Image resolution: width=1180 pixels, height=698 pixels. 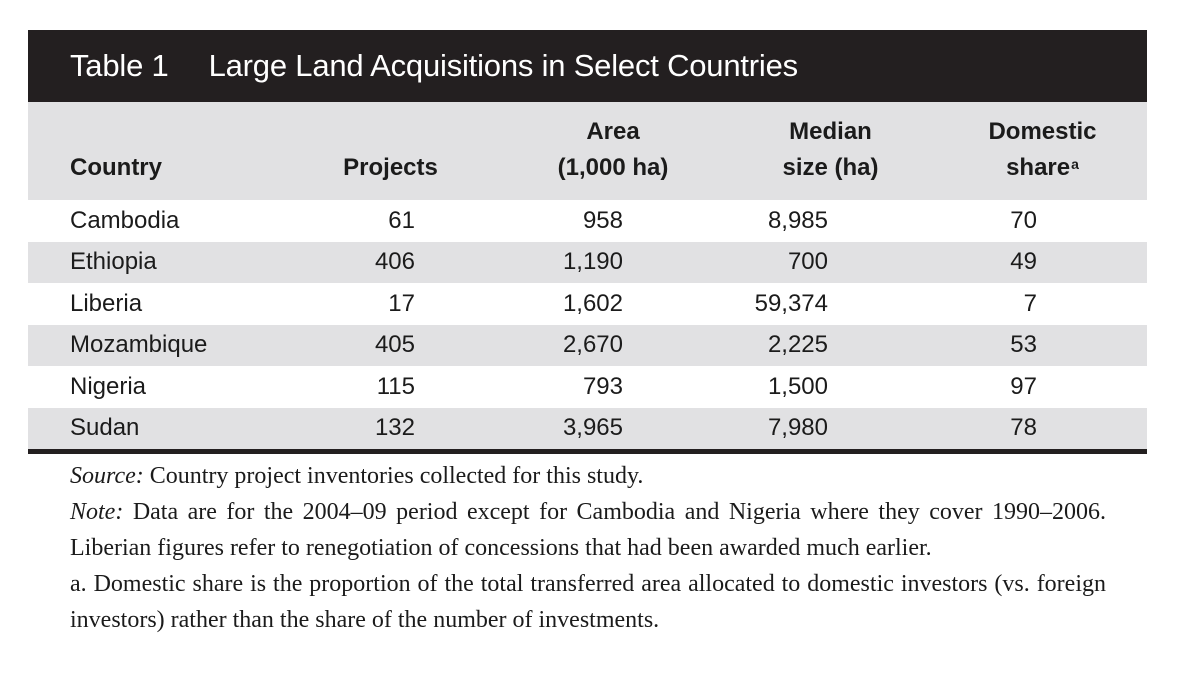 What do you see at coordinates (830, 131) in the screenshot?
I see `header-median-line1: Median` at bounding box center [830, 131].